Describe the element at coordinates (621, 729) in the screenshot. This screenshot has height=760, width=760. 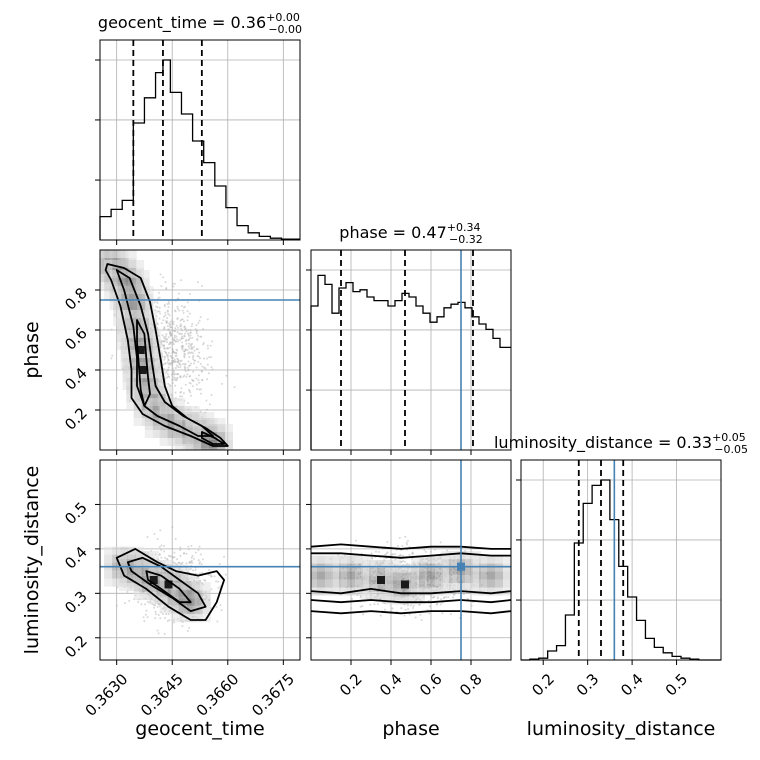
I see `x-axis-label-luminosity_distance: luminosity_distance` at that location.